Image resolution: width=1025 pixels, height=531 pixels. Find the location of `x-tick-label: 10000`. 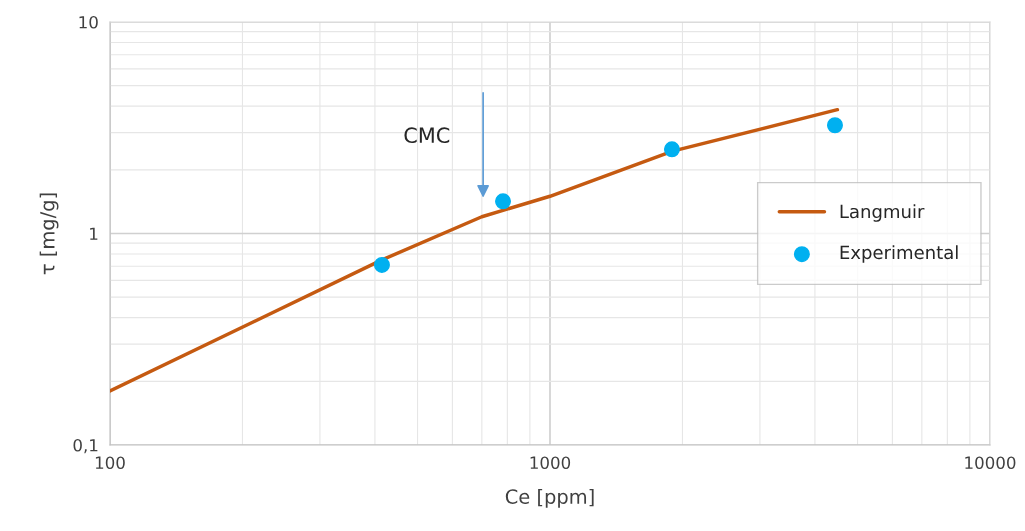

x-tick-label: 10000 is located at coordinates (990, 463).